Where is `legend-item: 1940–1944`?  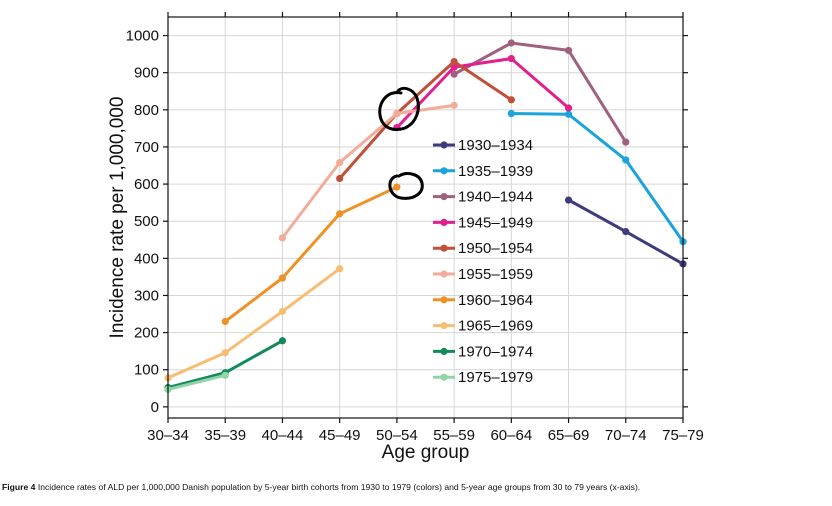
legend-item: 1940–1944 is located at coordinates (483, 197).